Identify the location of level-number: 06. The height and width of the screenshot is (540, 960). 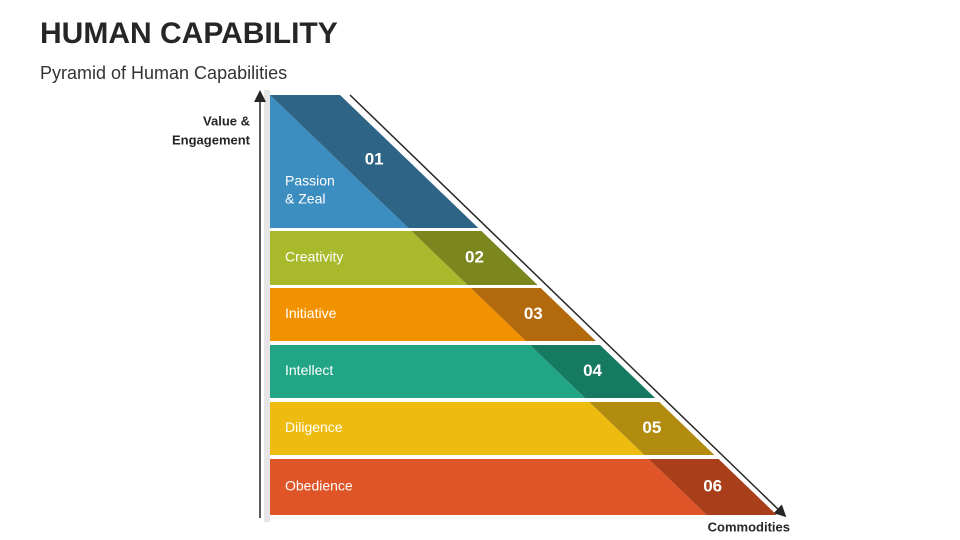
(712, 485).